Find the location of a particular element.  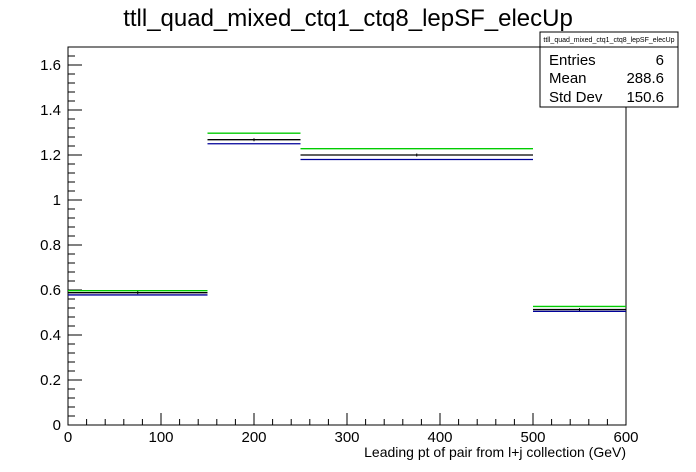

y-tick-label: 0 is located at coordinates (57, 425).